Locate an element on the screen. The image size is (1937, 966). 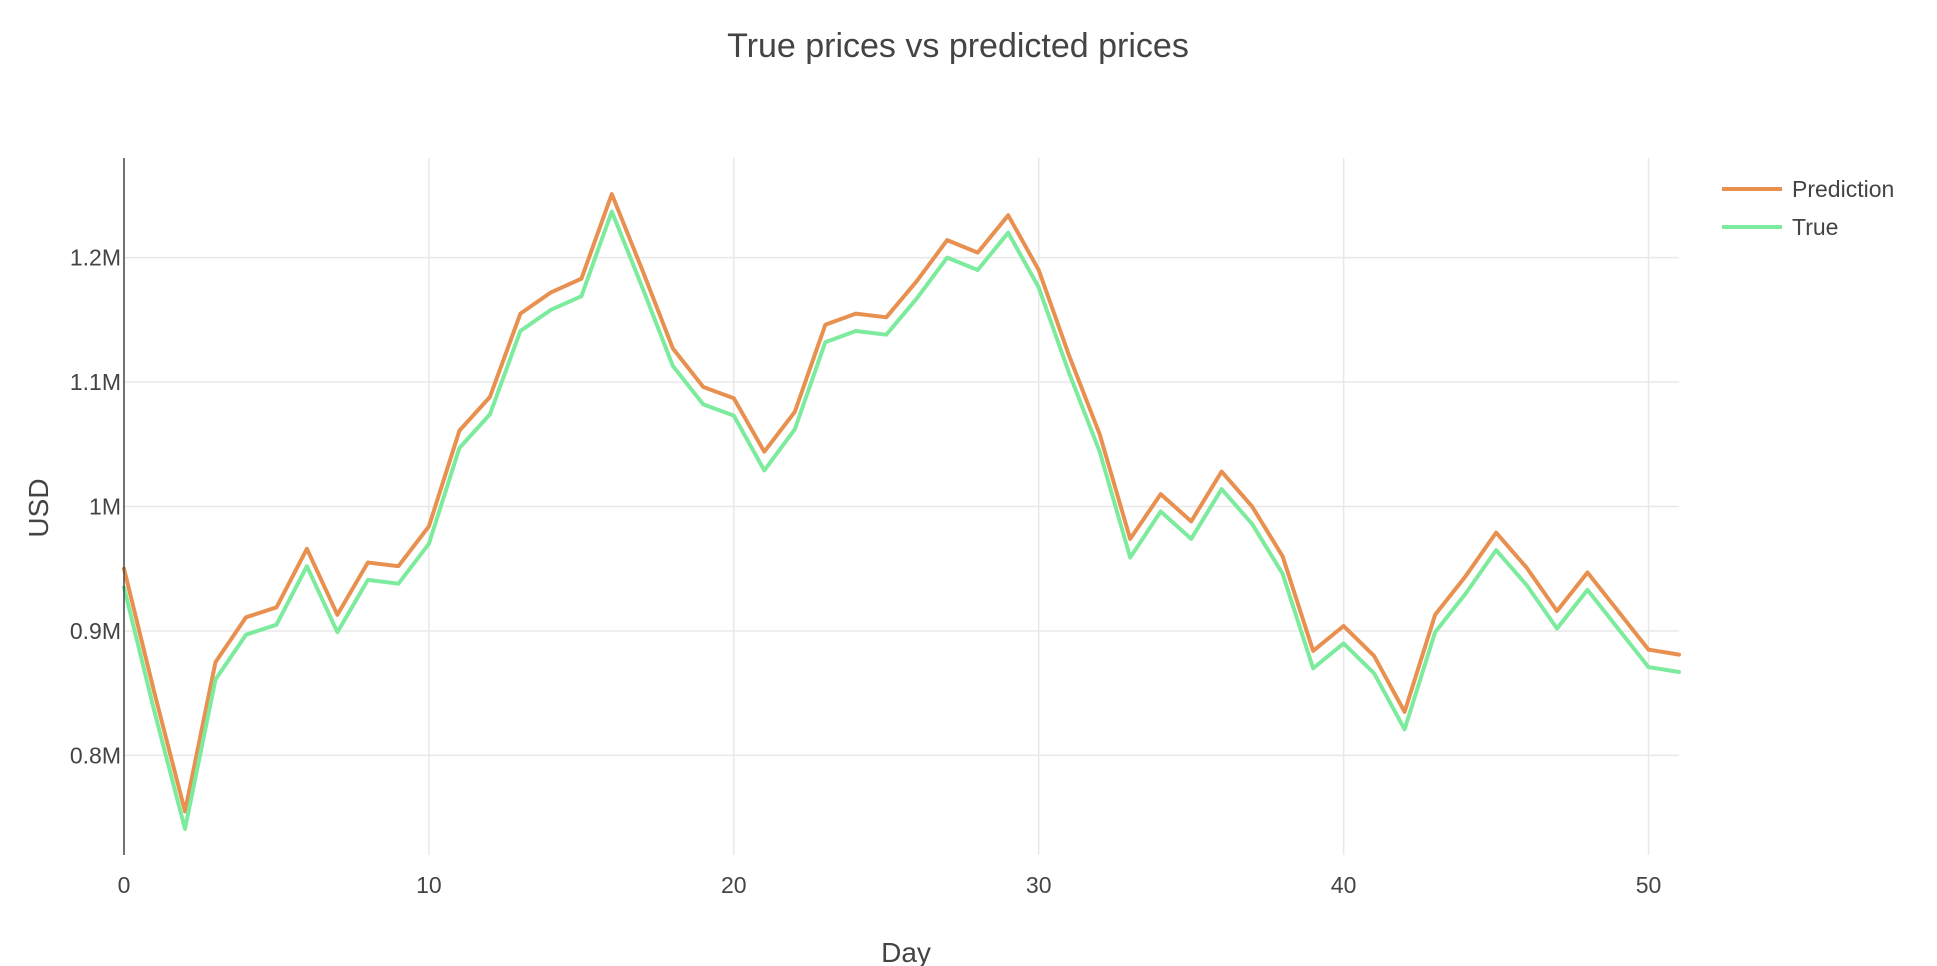
x-tick-label: 20 is located at coordinates (734, 885).